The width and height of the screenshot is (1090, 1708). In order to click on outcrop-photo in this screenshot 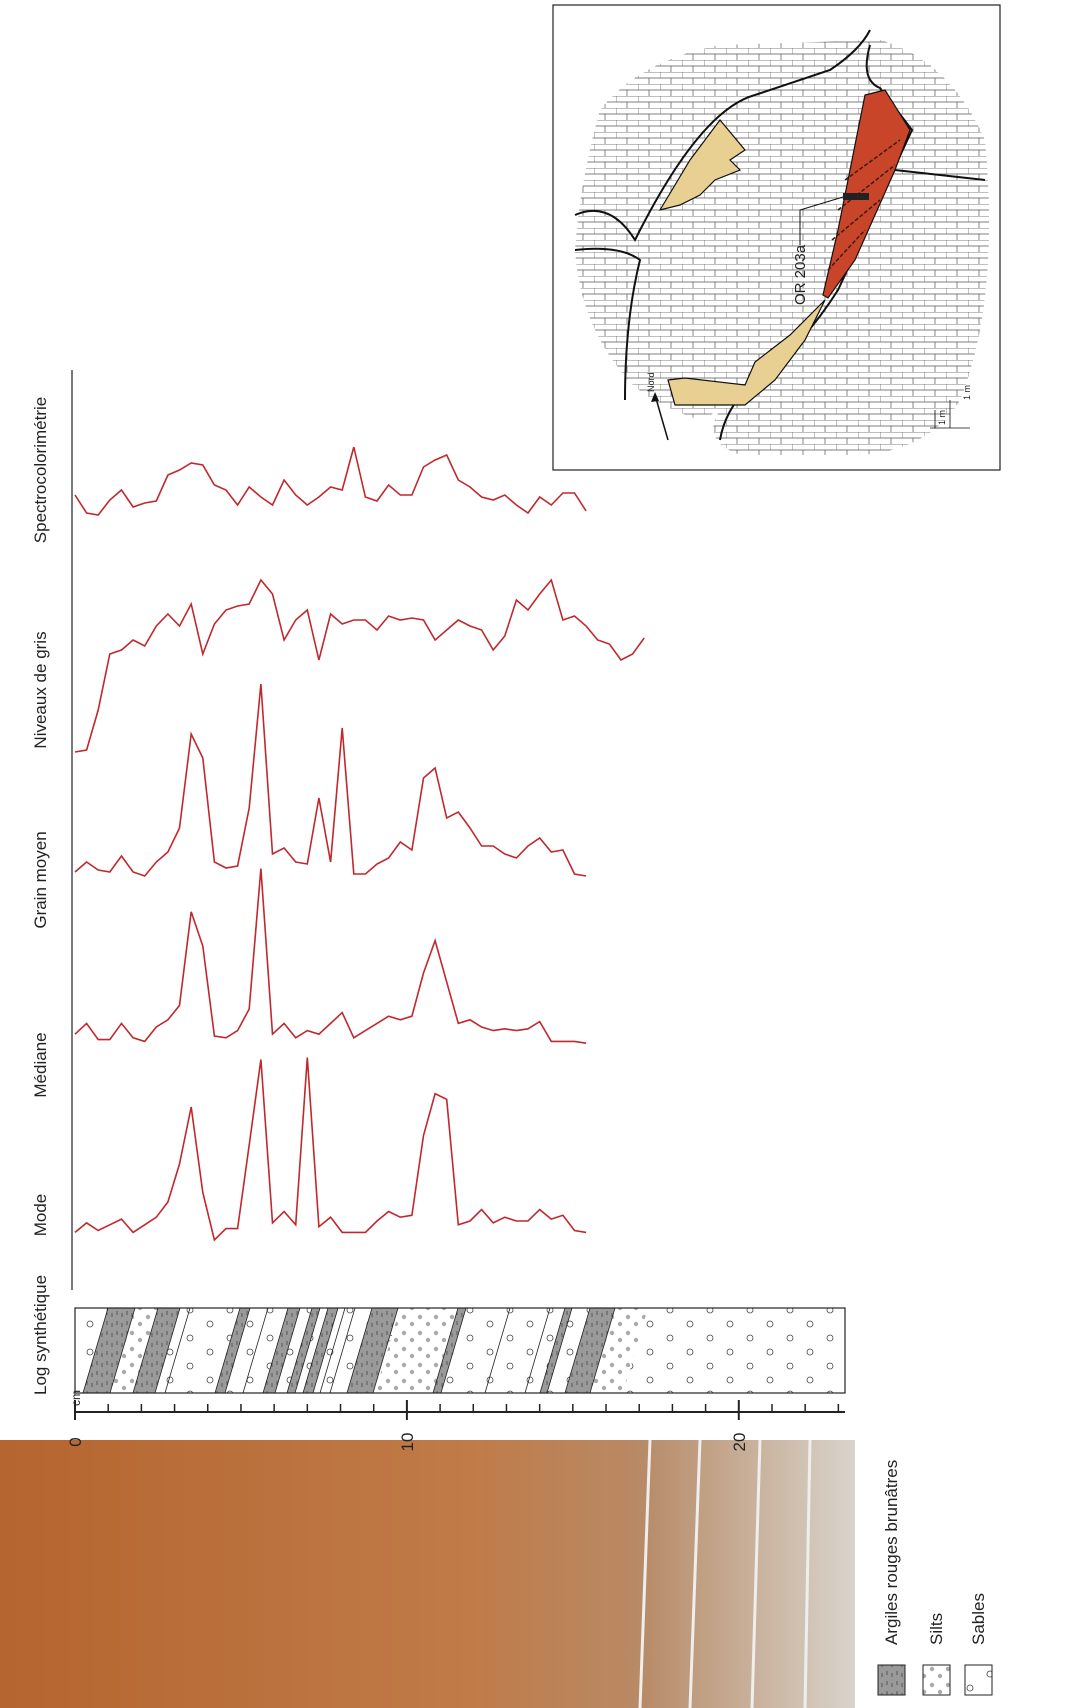, I will do `click(427, 1574)`.